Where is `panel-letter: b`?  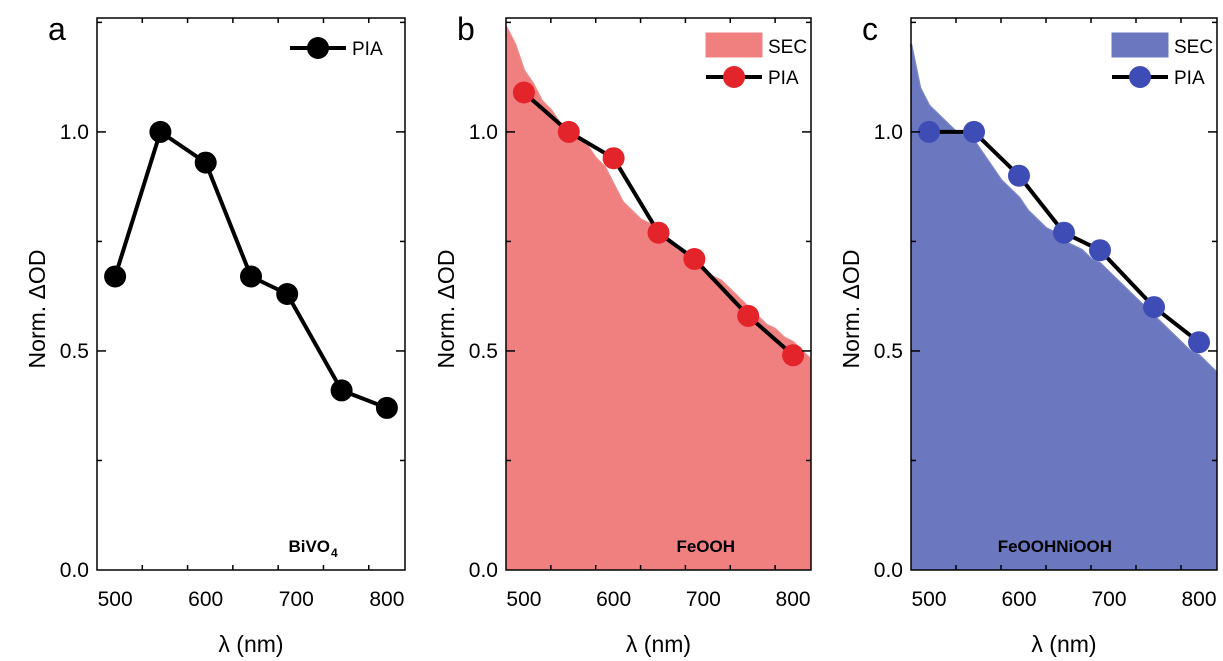 panel-letter: b is located at coordinates (466, 29).